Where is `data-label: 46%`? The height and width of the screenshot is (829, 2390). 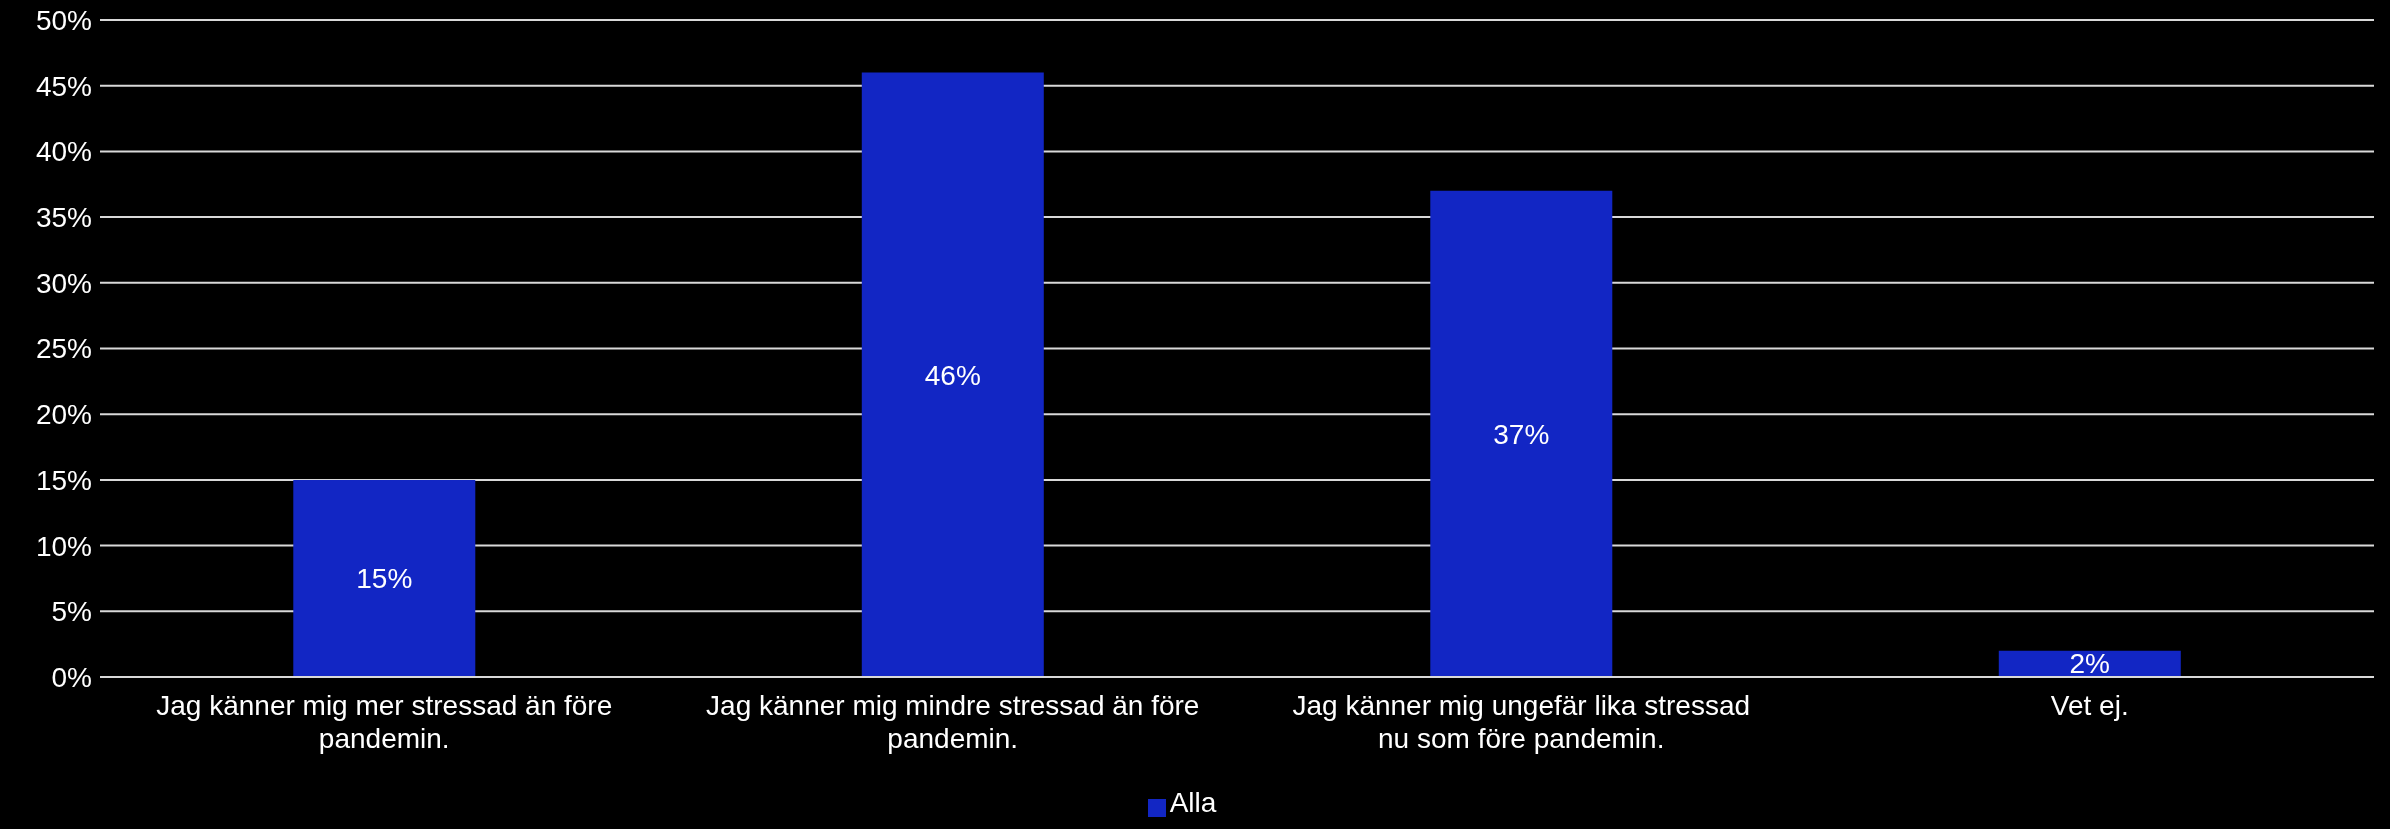
data-label: 46% is located at coordinates (952, 375).